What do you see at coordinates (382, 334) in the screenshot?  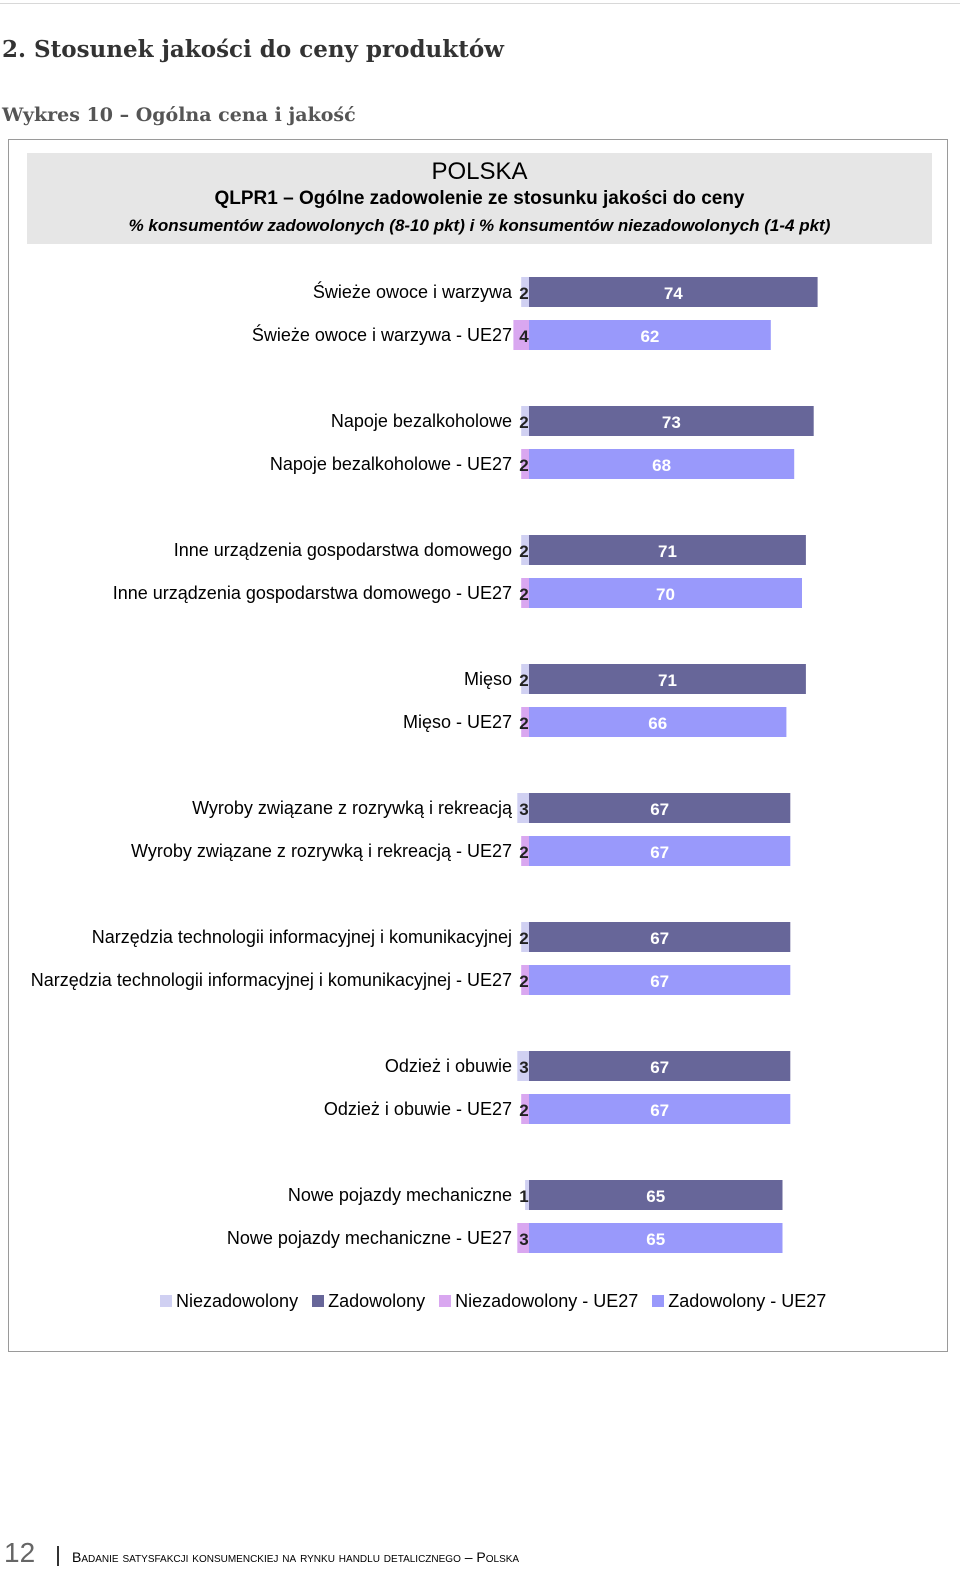 I see `category-label: Świeże owoce i warzywa - UE27` at bounding box center [382, 334].